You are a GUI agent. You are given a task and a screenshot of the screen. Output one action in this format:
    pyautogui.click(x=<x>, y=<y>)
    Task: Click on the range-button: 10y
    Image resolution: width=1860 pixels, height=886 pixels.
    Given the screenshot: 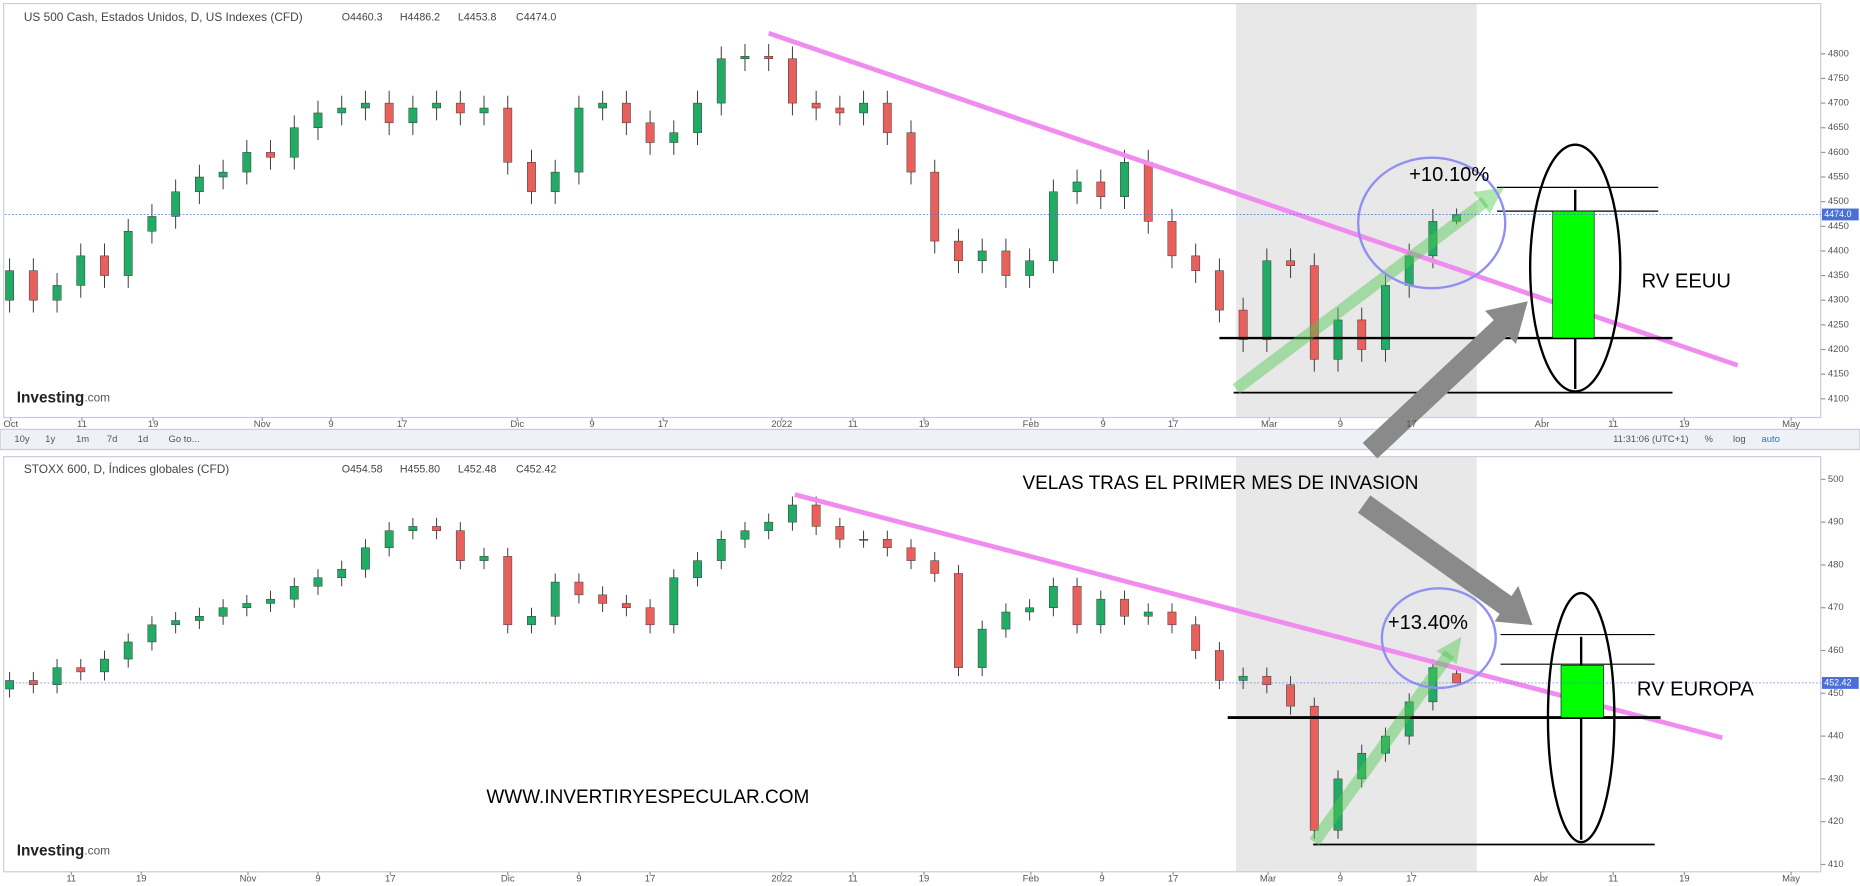 What is the action you would take?
    pyautogui.click(x=22, y=439)
    